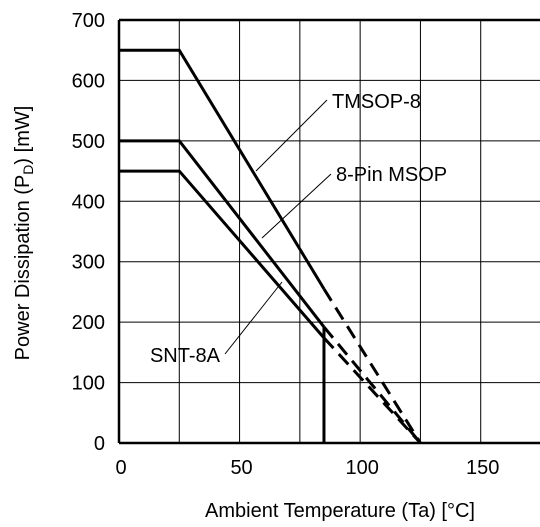  I want to click on x-tick-label: 0, so click(120, 468).